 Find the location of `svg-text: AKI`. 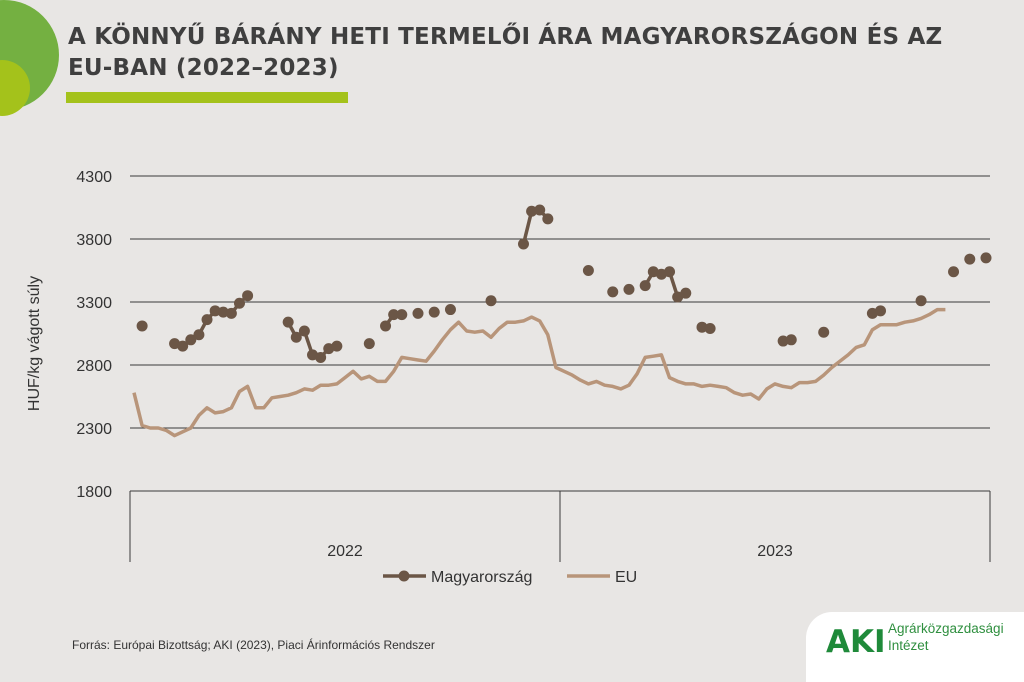

svg-text: AKI is located at coordinates (856, 640).